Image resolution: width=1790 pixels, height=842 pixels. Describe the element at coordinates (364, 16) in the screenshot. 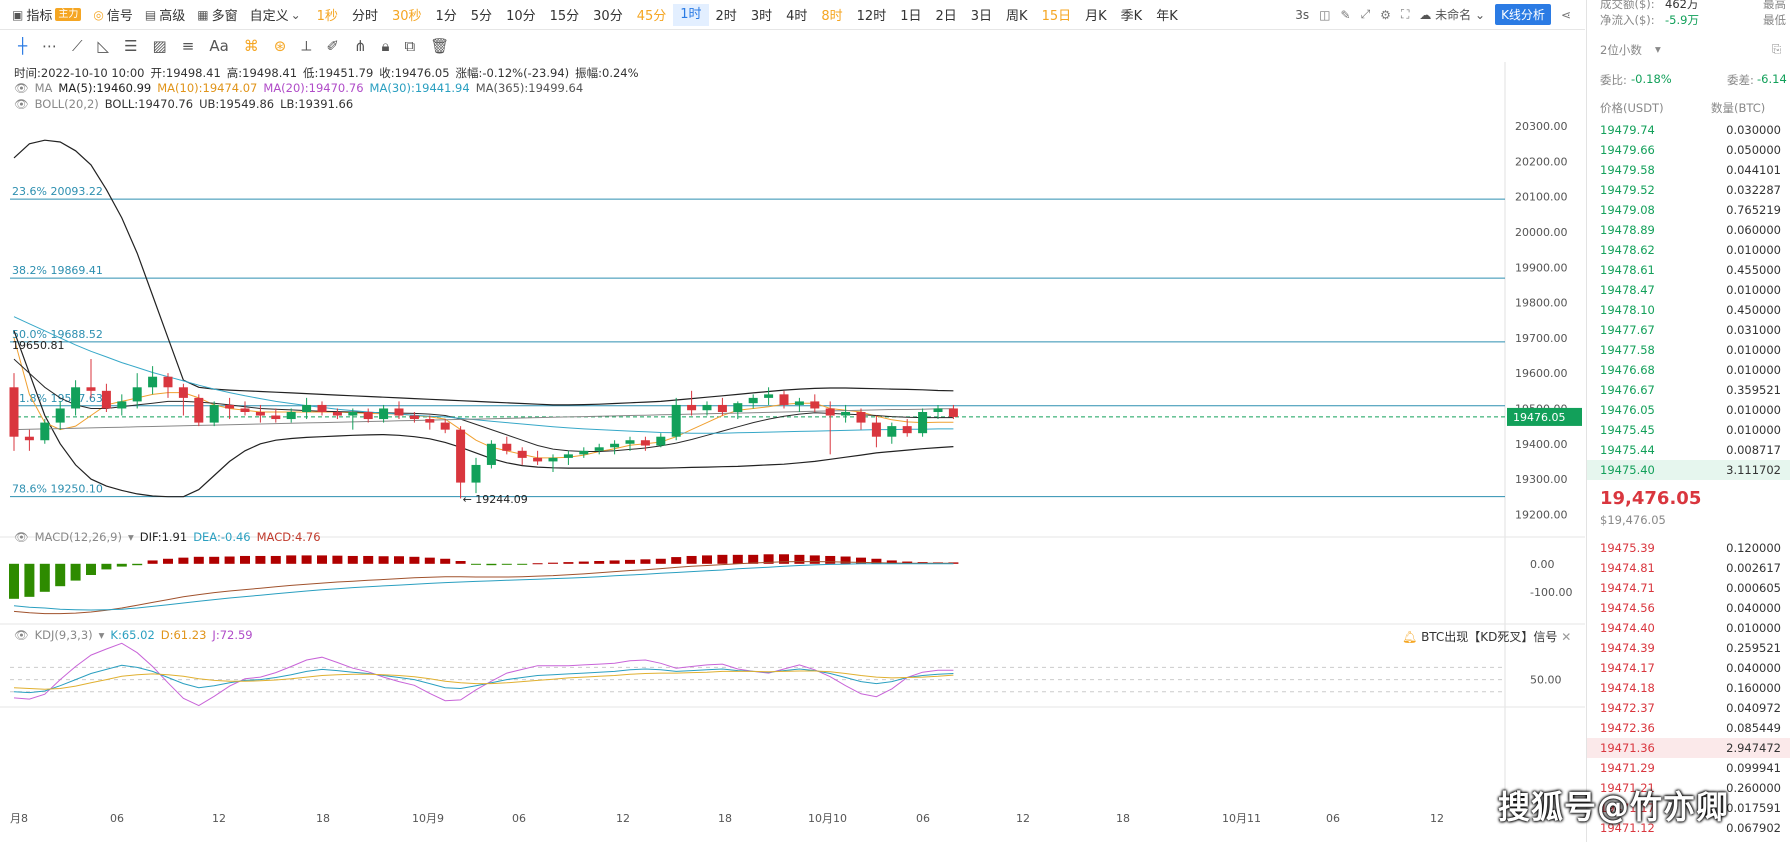

I see `interval-tab: 分时` at that location.